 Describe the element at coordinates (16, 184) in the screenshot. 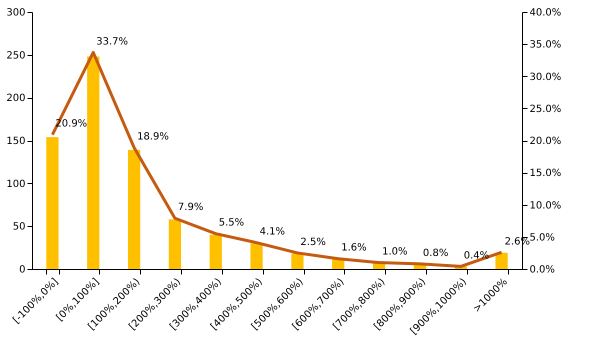

I see `y-tick-label: 100` at that location.